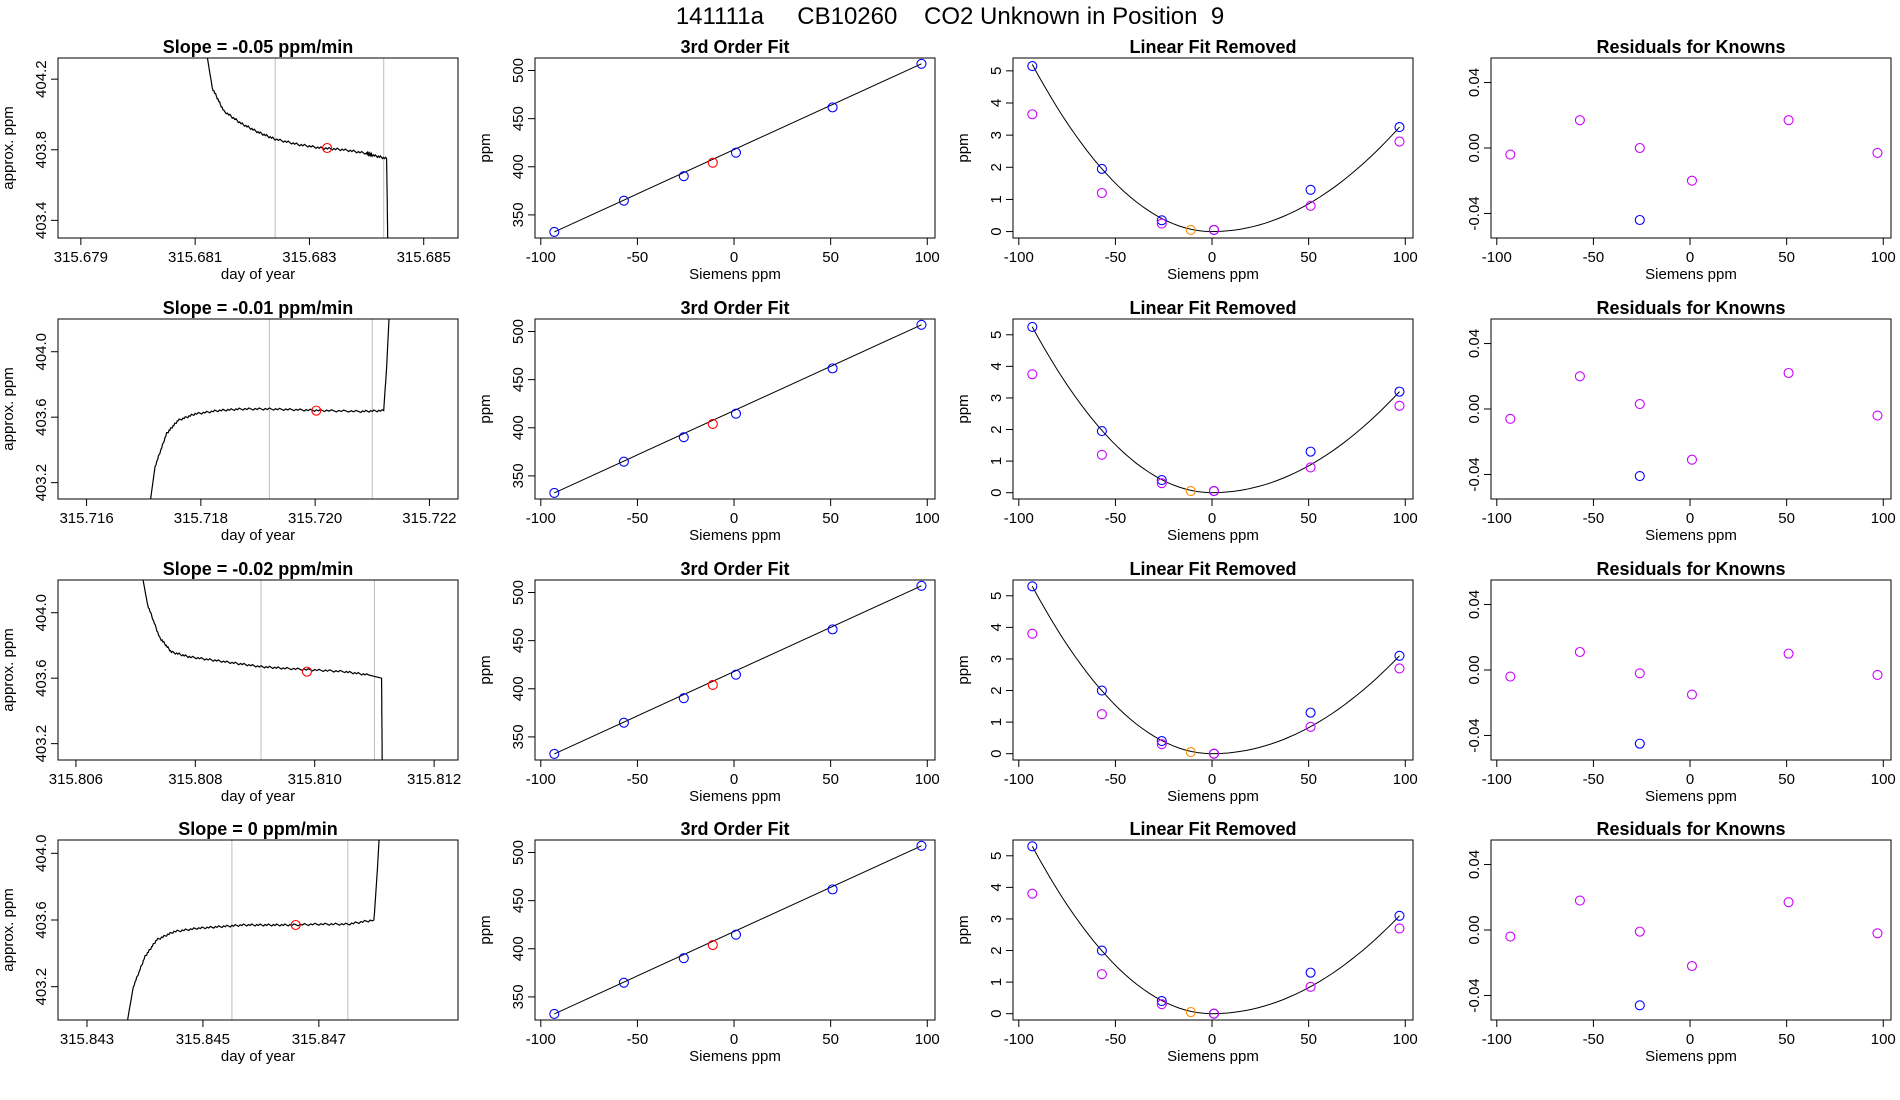 This screenshot has width=1900, height=1100. What do you see at coordinates (41, 613) in the screenshot?
I see `y-tick-label: 404.0` at bounding box center [41, 613].